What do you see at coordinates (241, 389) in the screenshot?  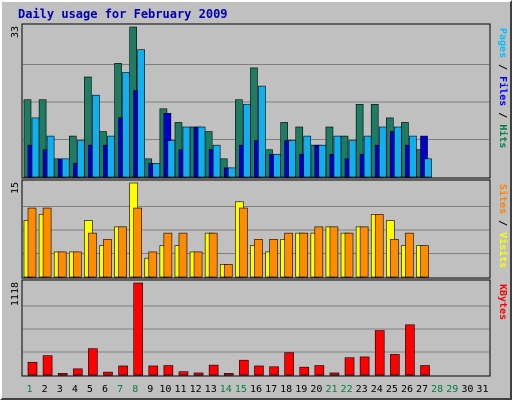 I see `x-tick-label-day-15: 15` at bounding box center [241, 389].